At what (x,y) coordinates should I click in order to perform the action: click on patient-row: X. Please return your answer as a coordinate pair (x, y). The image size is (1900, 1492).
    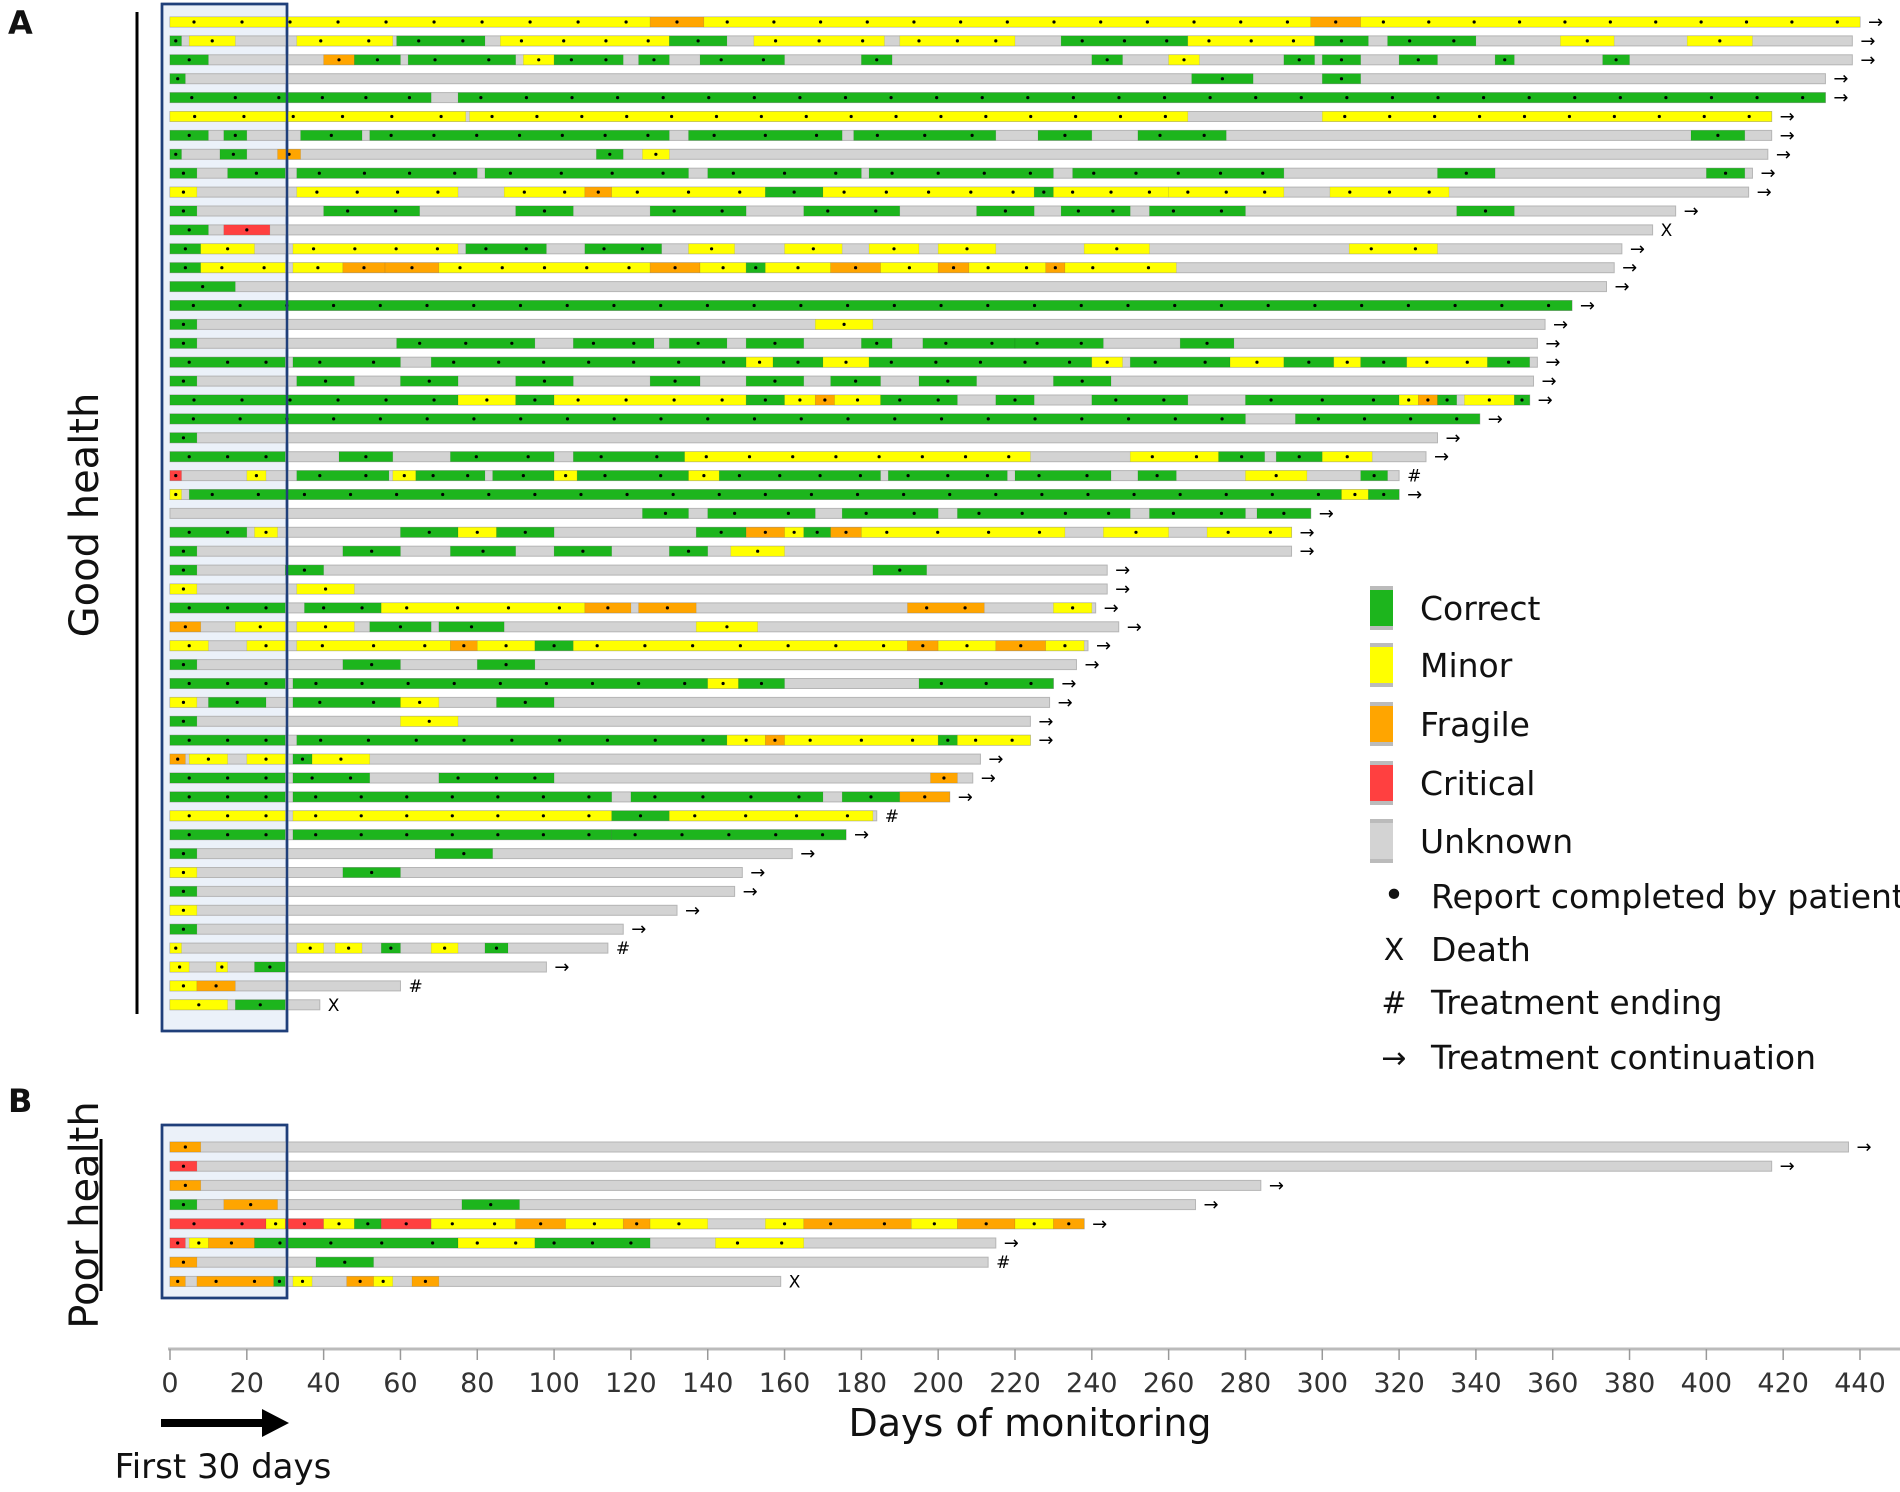
    Looking at the image, I should click on (485, 1282).